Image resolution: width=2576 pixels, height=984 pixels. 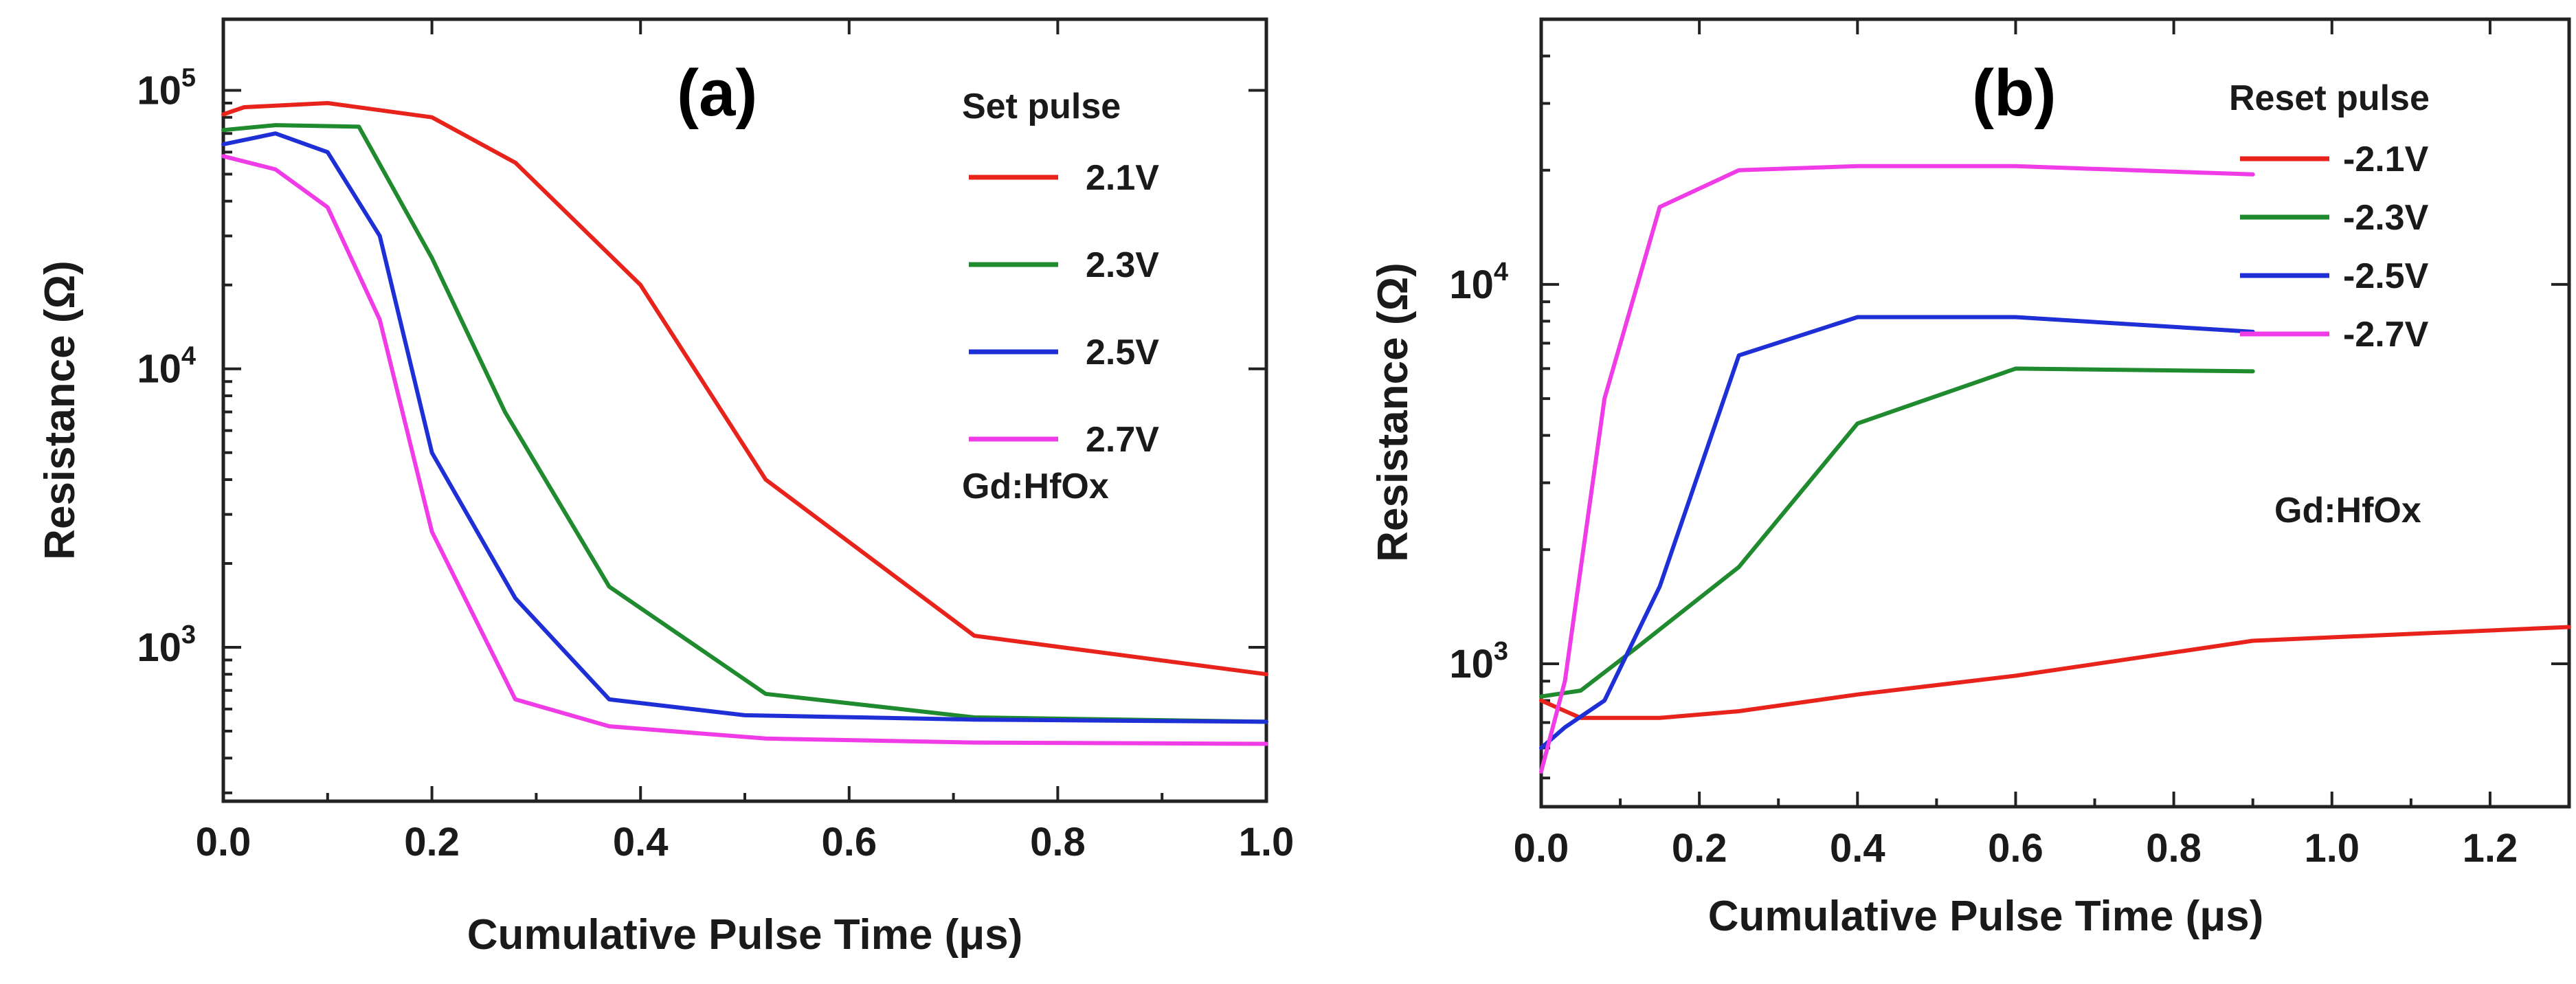 I want to click on legend-title: Reset pulse, so click(x=2329, y=98).